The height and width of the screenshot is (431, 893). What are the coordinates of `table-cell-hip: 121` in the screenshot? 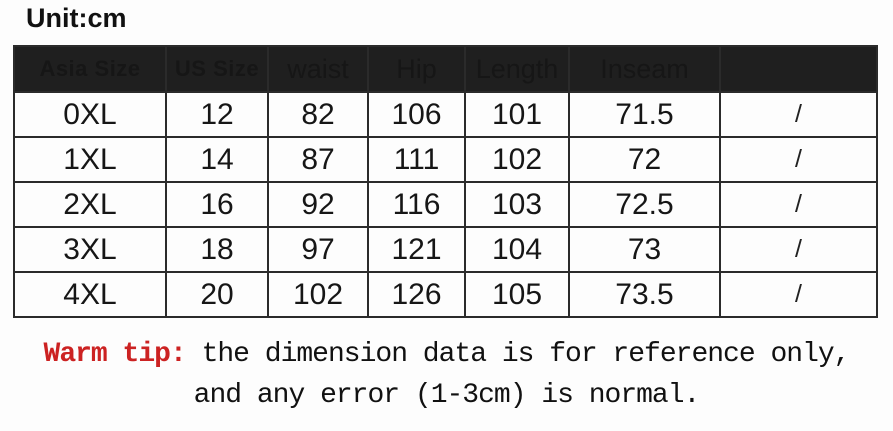 It's located at (416, 249).